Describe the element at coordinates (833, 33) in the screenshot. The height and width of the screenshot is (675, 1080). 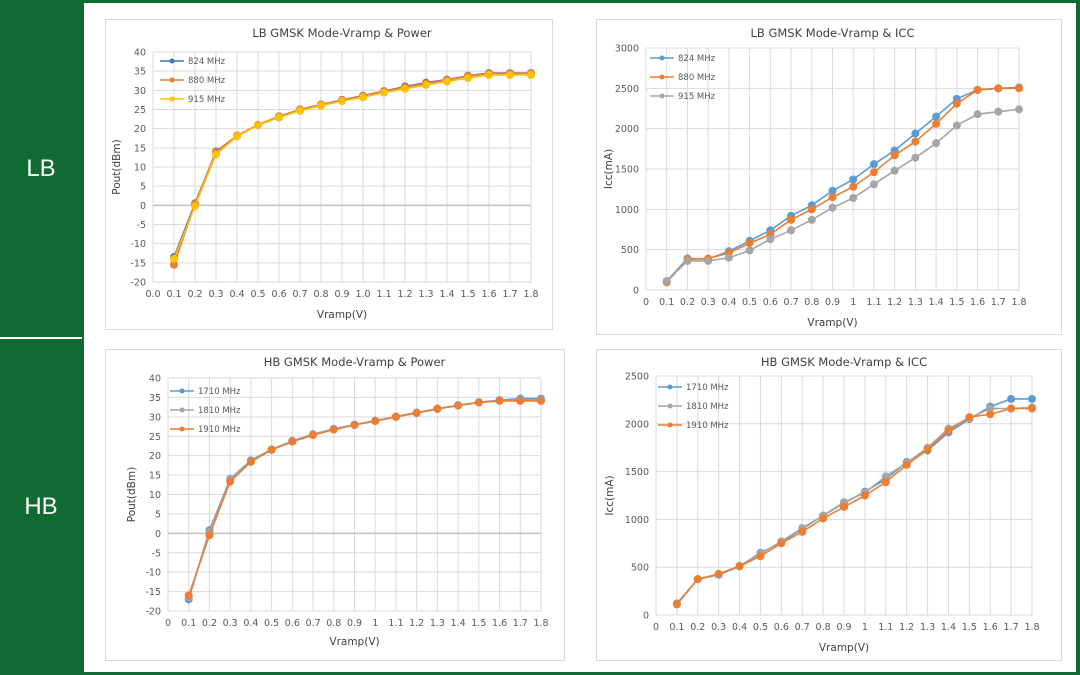
I see `chart-title: LB GMSK Mode-Vramp & ICC` at that location.